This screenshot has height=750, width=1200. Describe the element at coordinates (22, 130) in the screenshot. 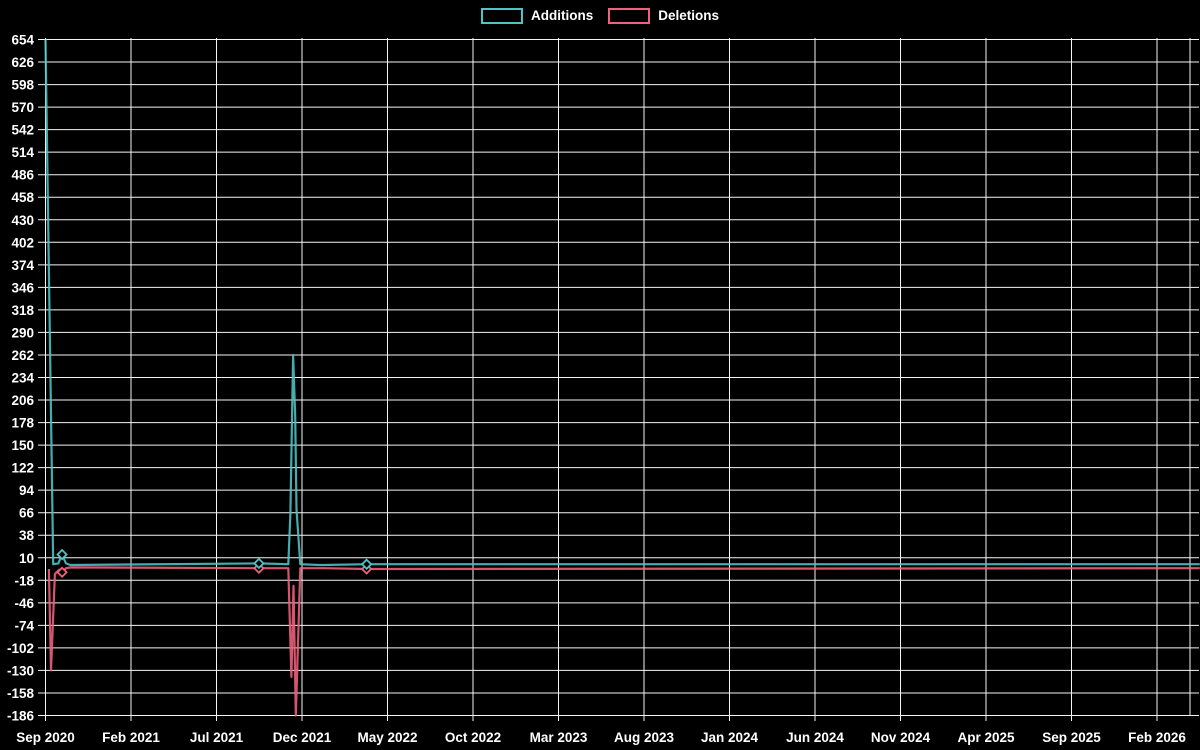

I see `y-axis-label: 542` at that location.